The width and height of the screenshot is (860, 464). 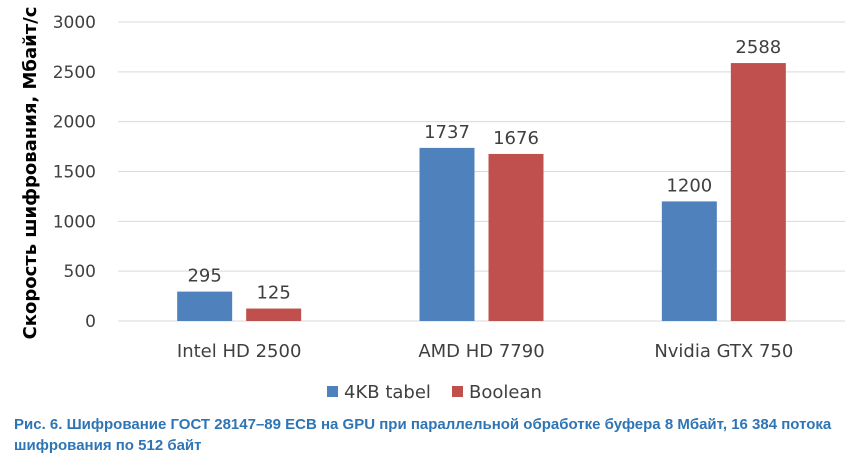 I want to click on data-label: 1737, so click(x=447, y=132).